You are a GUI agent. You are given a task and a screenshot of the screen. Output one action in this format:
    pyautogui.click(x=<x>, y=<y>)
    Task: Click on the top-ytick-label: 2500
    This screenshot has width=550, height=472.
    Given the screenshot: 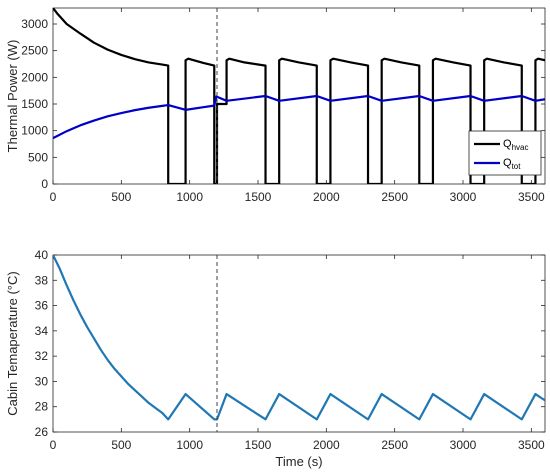 What is the action you would take?
    pyautogui.click(x=34, y=51)
    